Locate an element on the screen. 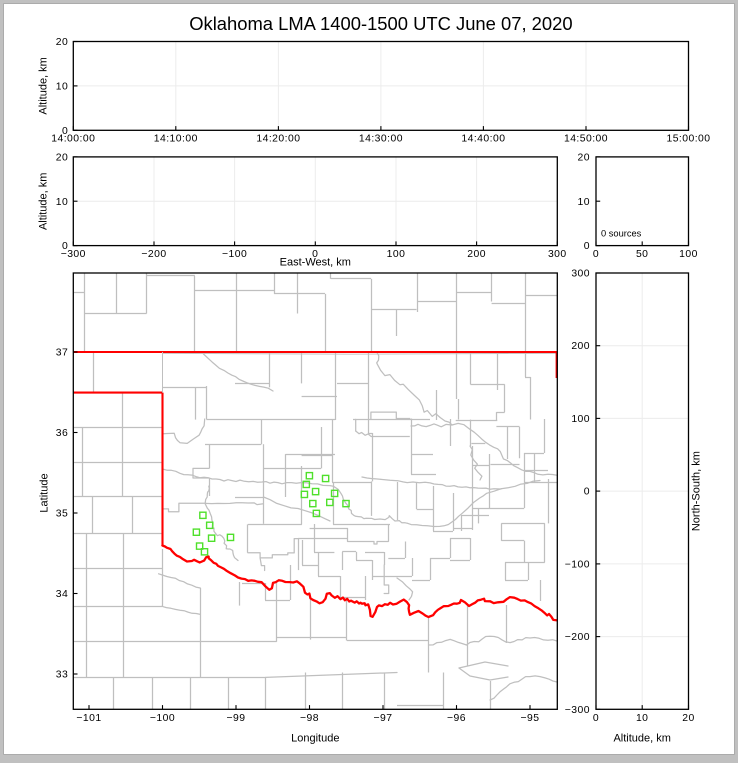 The image size is (738, 763). svg-text: −95 is located at coordinates (530, 718).